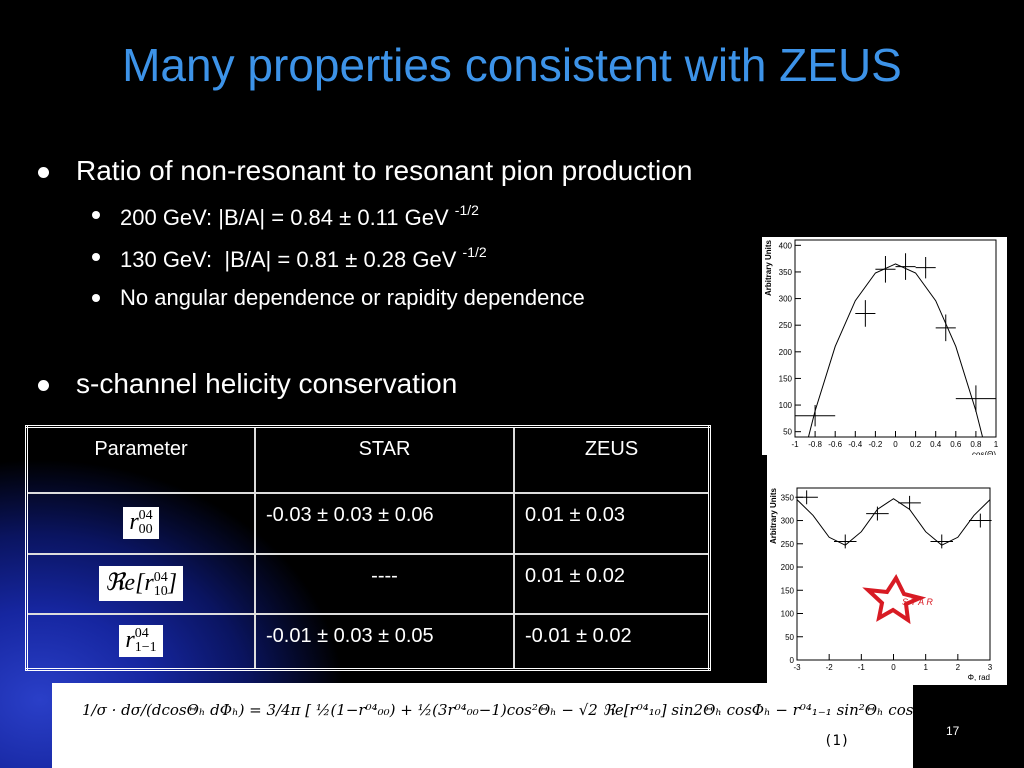 The width and height of the screenshot is (1024, 768). I want to click on axes-frame, so click(893, 574).